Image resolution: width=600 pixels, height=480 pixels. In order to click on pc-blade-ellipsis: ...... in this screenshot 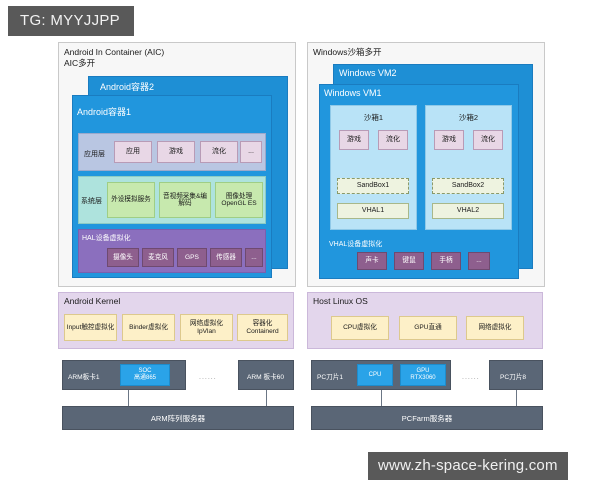, I will do `click(471, 377)`.